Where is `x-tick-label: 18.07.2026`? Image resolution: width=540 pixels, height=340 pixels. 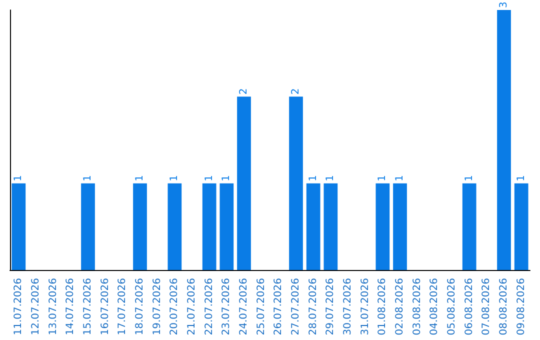 x-tick-label: 18.07.2026 is located at coordinates (140, 307).